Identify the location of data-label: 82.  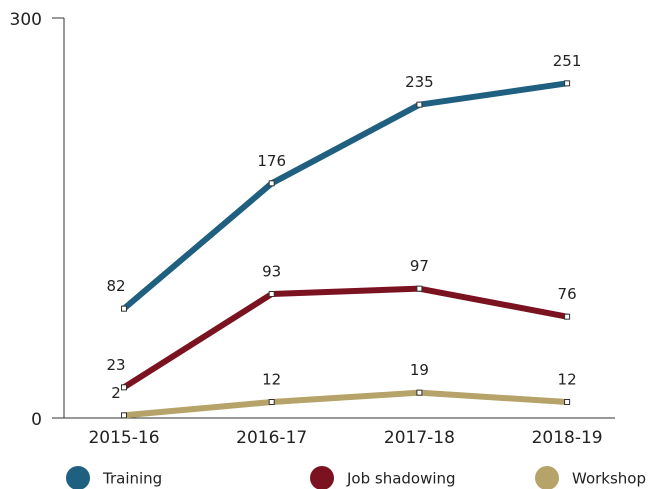
(115, 286).